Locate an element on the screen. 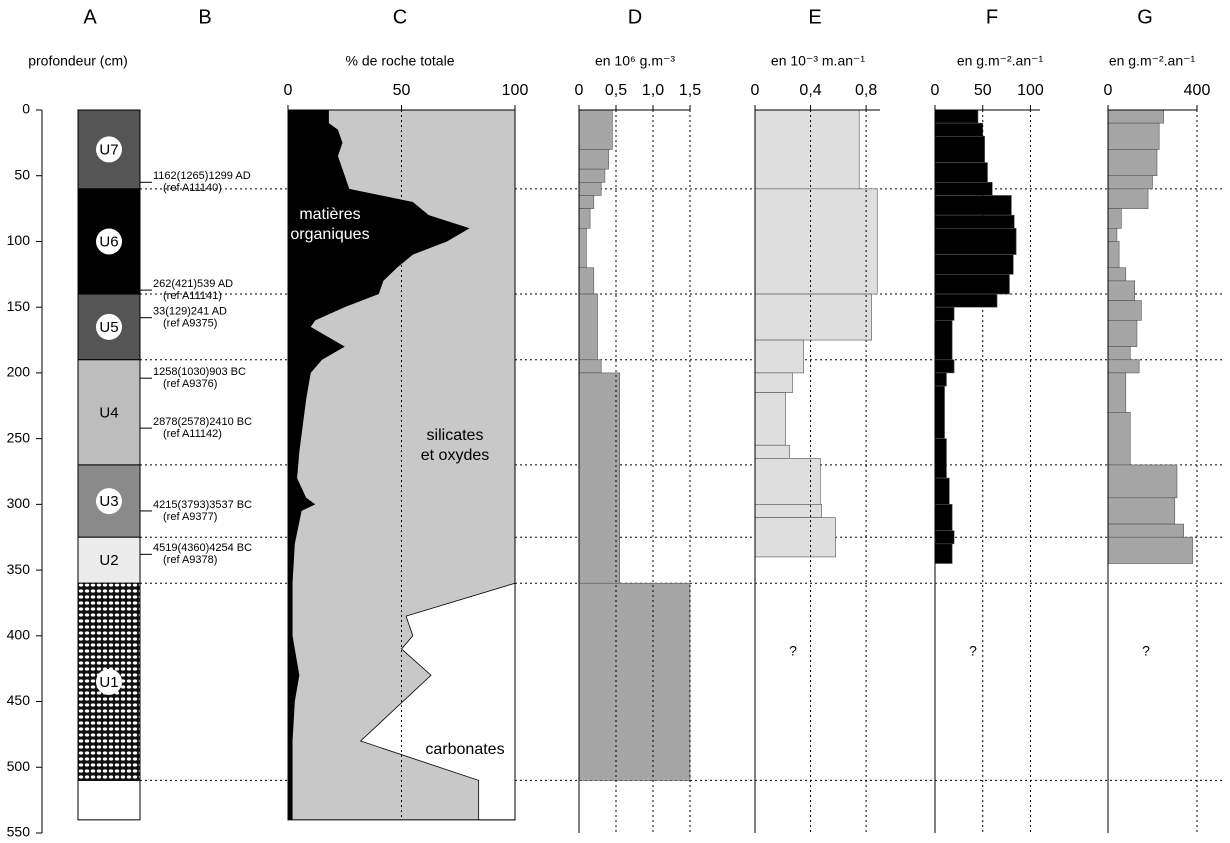 Image resolution: width=1230 pixels, height=843 pixels. panel-letter: G is located at coordinates (1145, 17).